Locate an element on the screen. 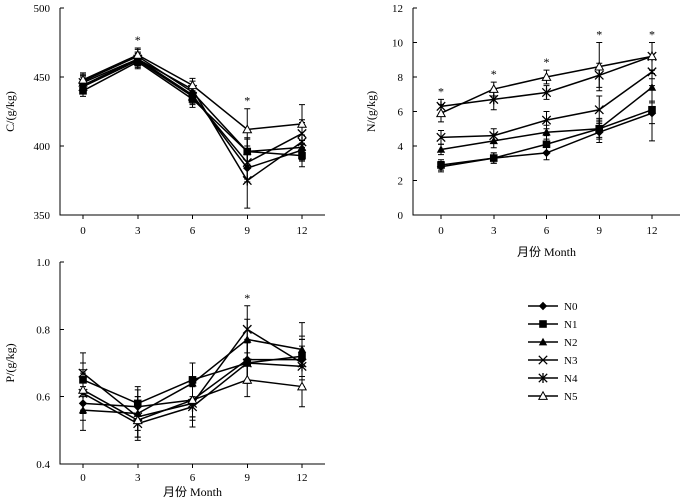 This screenshot has width=700, height=500. y-tick-label: 0.6 is located at coordinates (43, 398).